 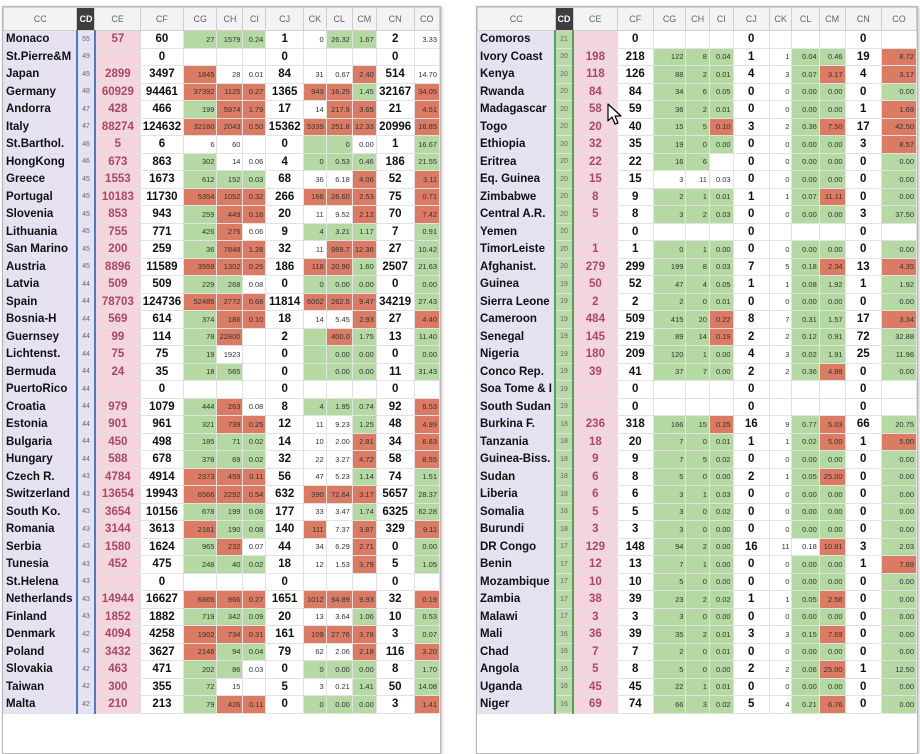 What do you see at coordinates (364, 581) in the screenshot?
I see `cm-value-cell` at bounding box center [364, 581].